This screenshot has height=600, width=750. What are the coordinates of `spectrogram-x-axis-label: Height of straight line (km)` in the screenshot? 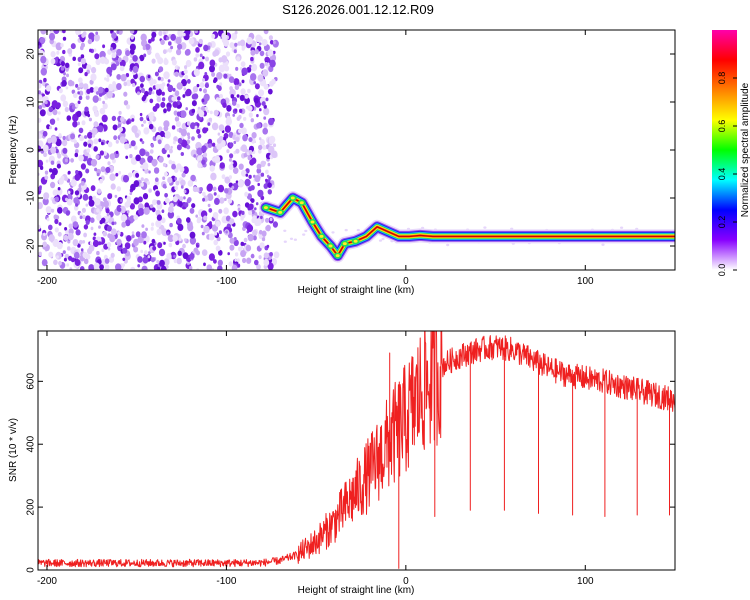 It's located at (356, 290).